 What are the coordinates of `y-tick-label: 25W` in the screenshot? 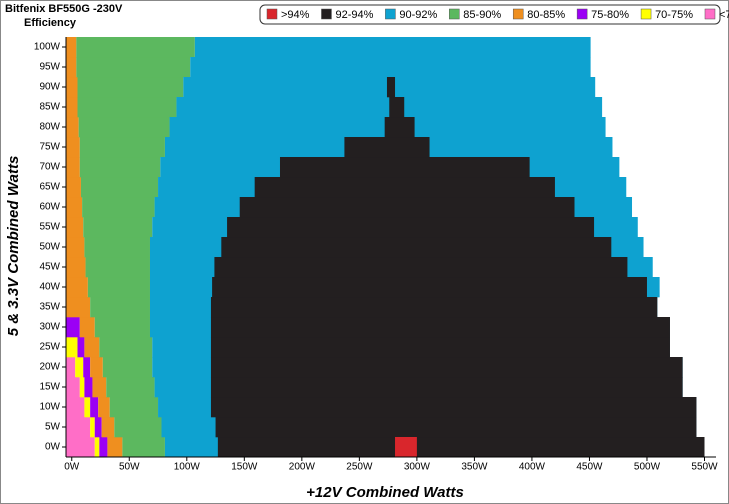 It's located at (49, 347).